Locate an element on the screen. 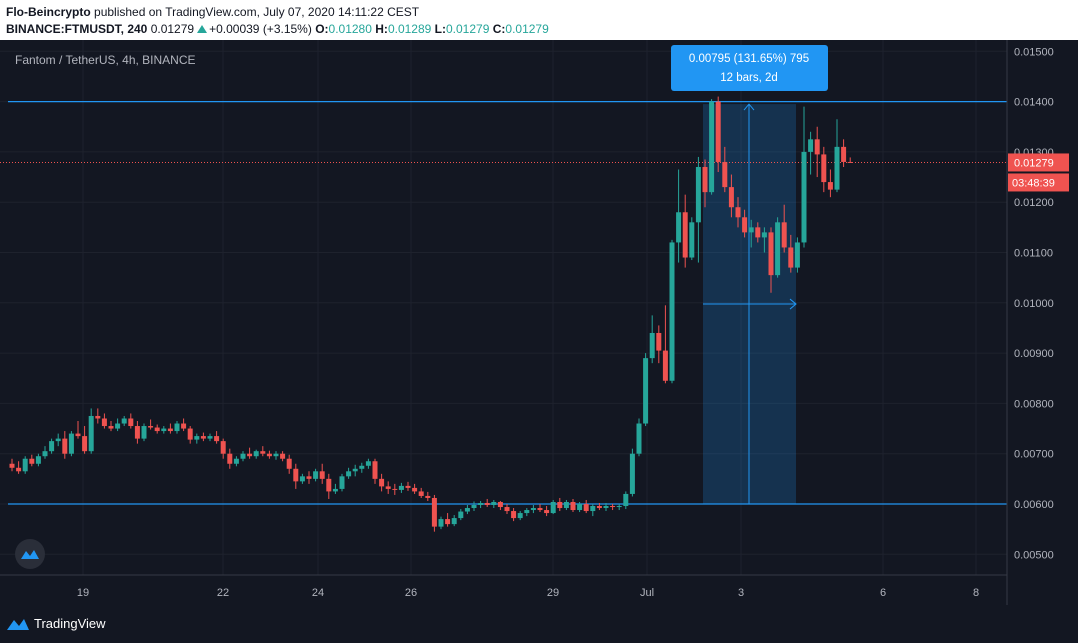  time-tick-label: 3 is located at coordinates (741, 593).